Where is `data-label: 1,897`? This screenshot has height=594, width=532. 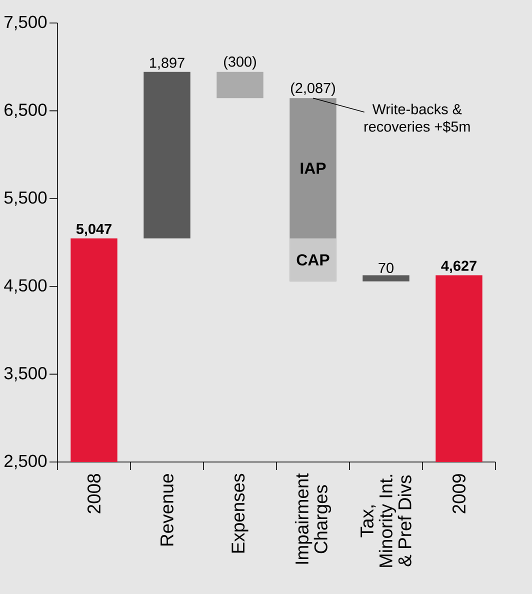 data-label: 1,897 is located at coordinates (167, 64).